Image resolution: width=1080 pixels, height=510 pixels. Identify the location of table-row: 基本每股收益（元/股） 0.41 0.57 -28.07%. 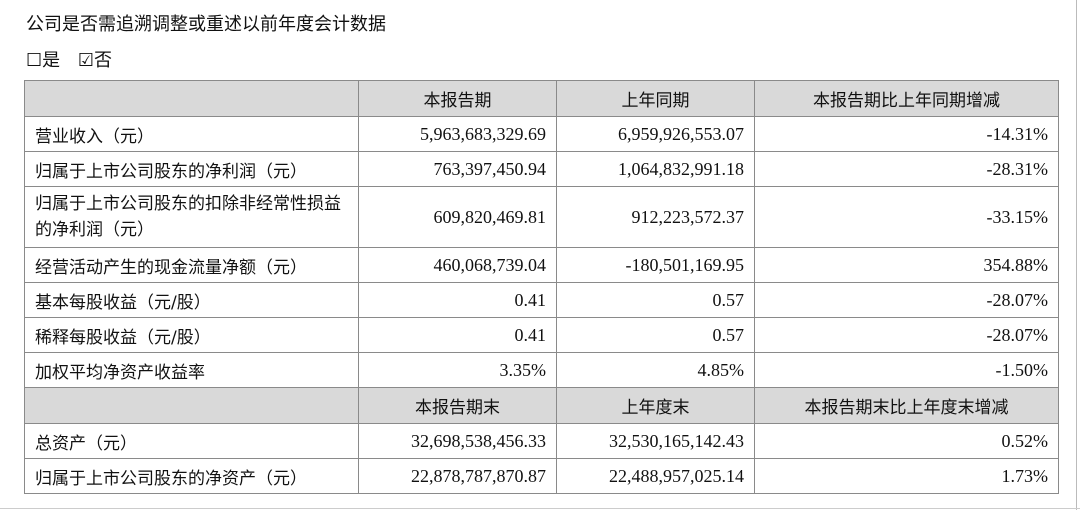
(541, 300).